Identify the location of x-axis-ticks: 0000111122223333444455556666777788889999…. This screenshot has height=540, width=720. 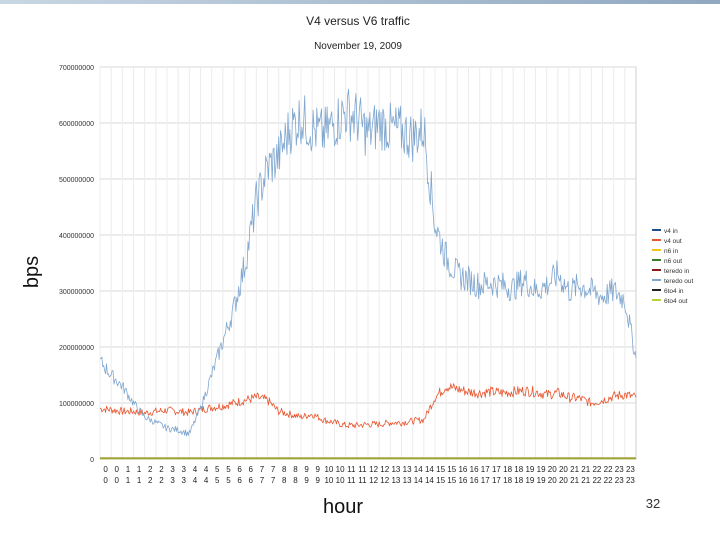
(369, 475).